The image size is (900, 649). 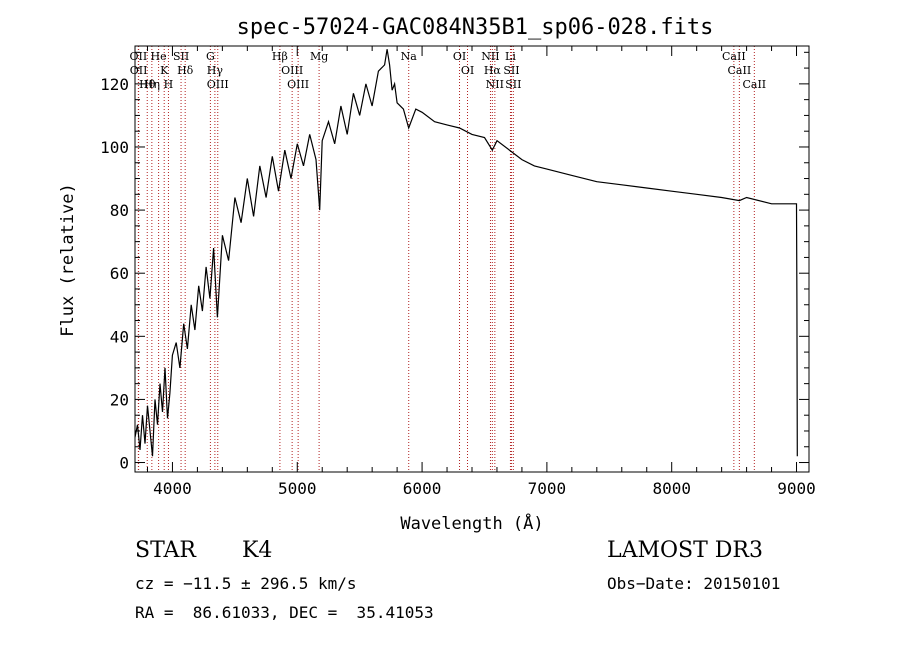 I want to click on line-marker-label: K, so click(x=164, y=70).